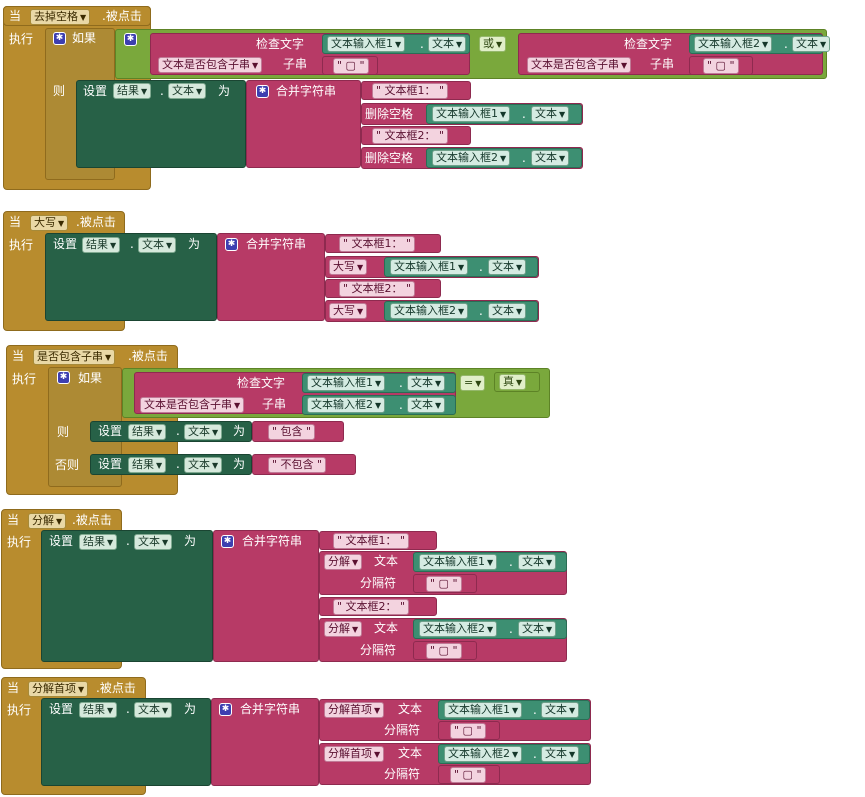 Image resolution: width=865 pixels, height=797 pixels. Describe the element at coordinates (266, 596) in the screenshot. I see `join-block` at that location.